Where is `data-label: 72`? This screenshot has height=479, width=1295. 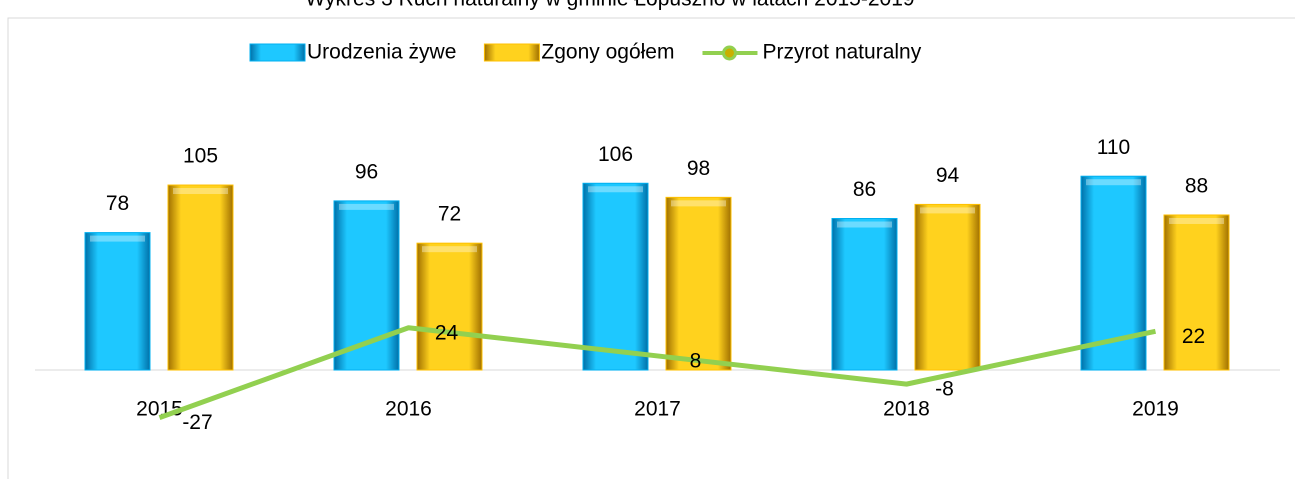
data-label: 72 is located at coordinates (449, 214).